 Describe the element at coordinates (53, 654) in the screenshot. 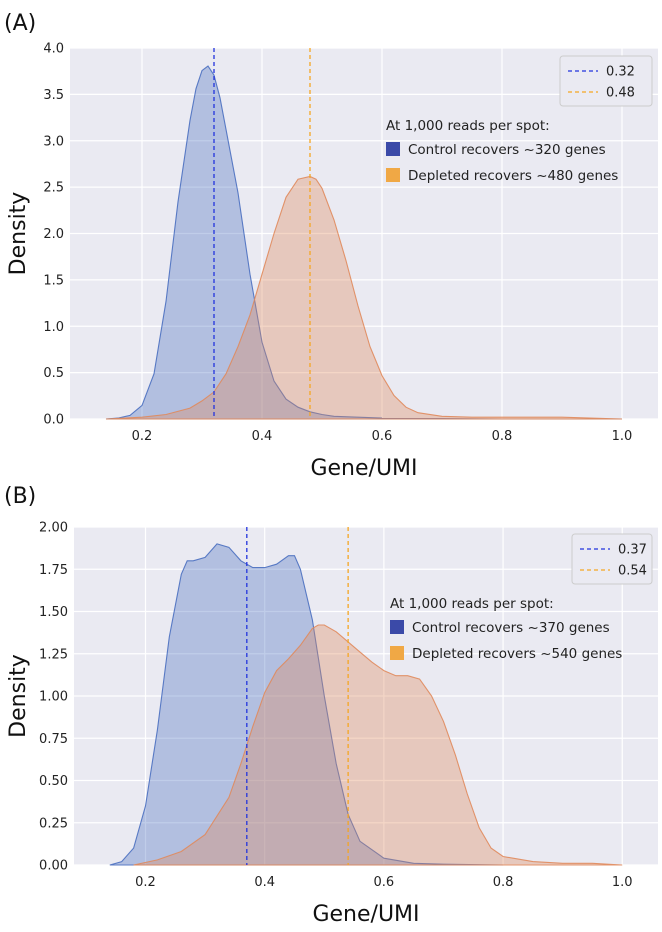

I see `y-tick-label: 1.25` at that location.